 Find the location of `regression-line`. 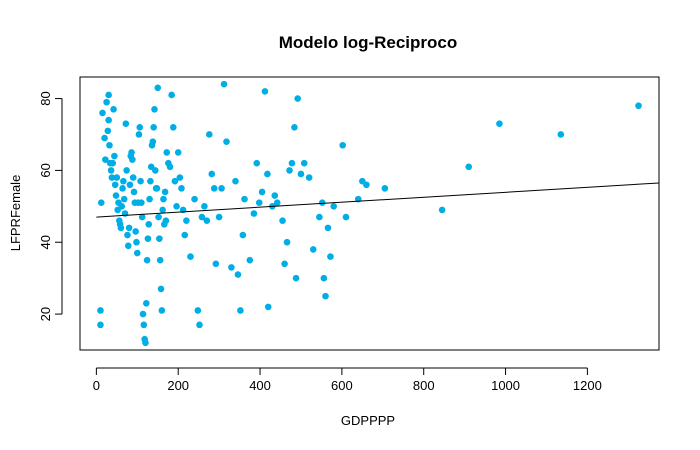

regression-line is located at coordinates (378, 200).